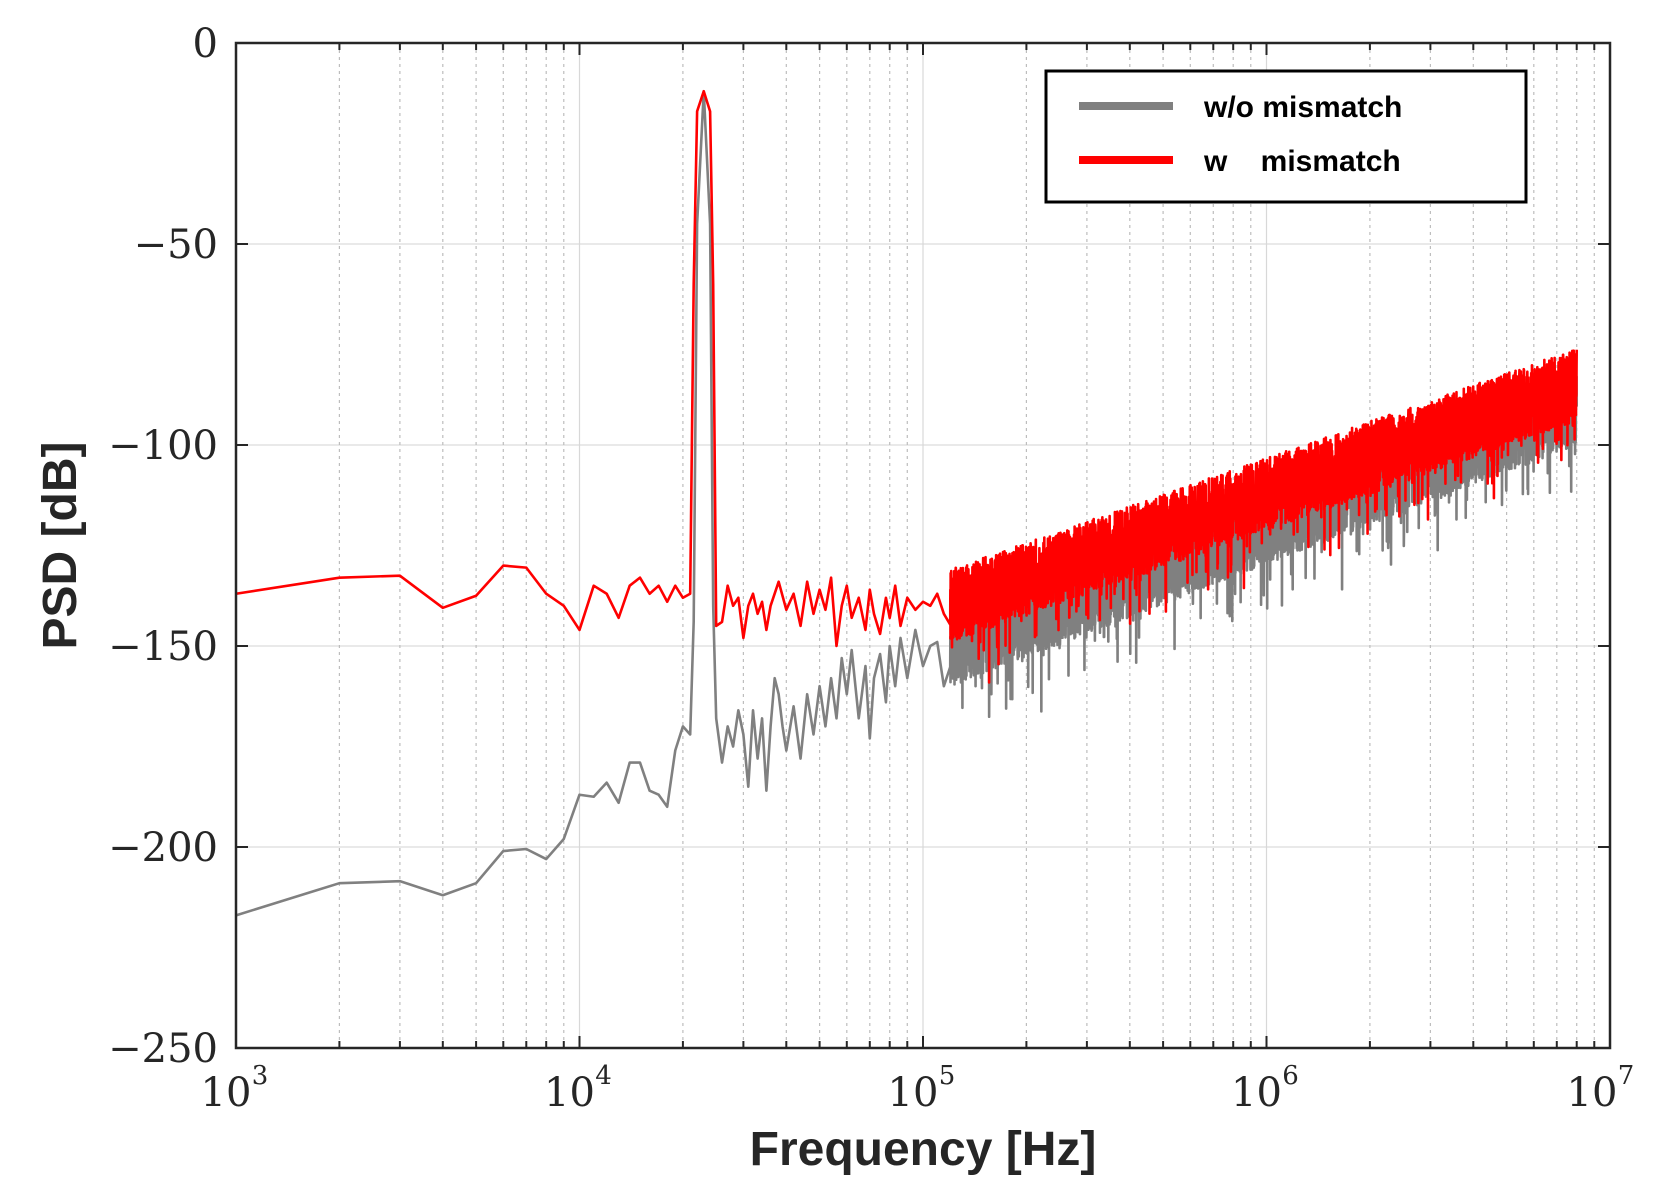  I want to click on legend-entry: w mismatch, so click(1302, 161).